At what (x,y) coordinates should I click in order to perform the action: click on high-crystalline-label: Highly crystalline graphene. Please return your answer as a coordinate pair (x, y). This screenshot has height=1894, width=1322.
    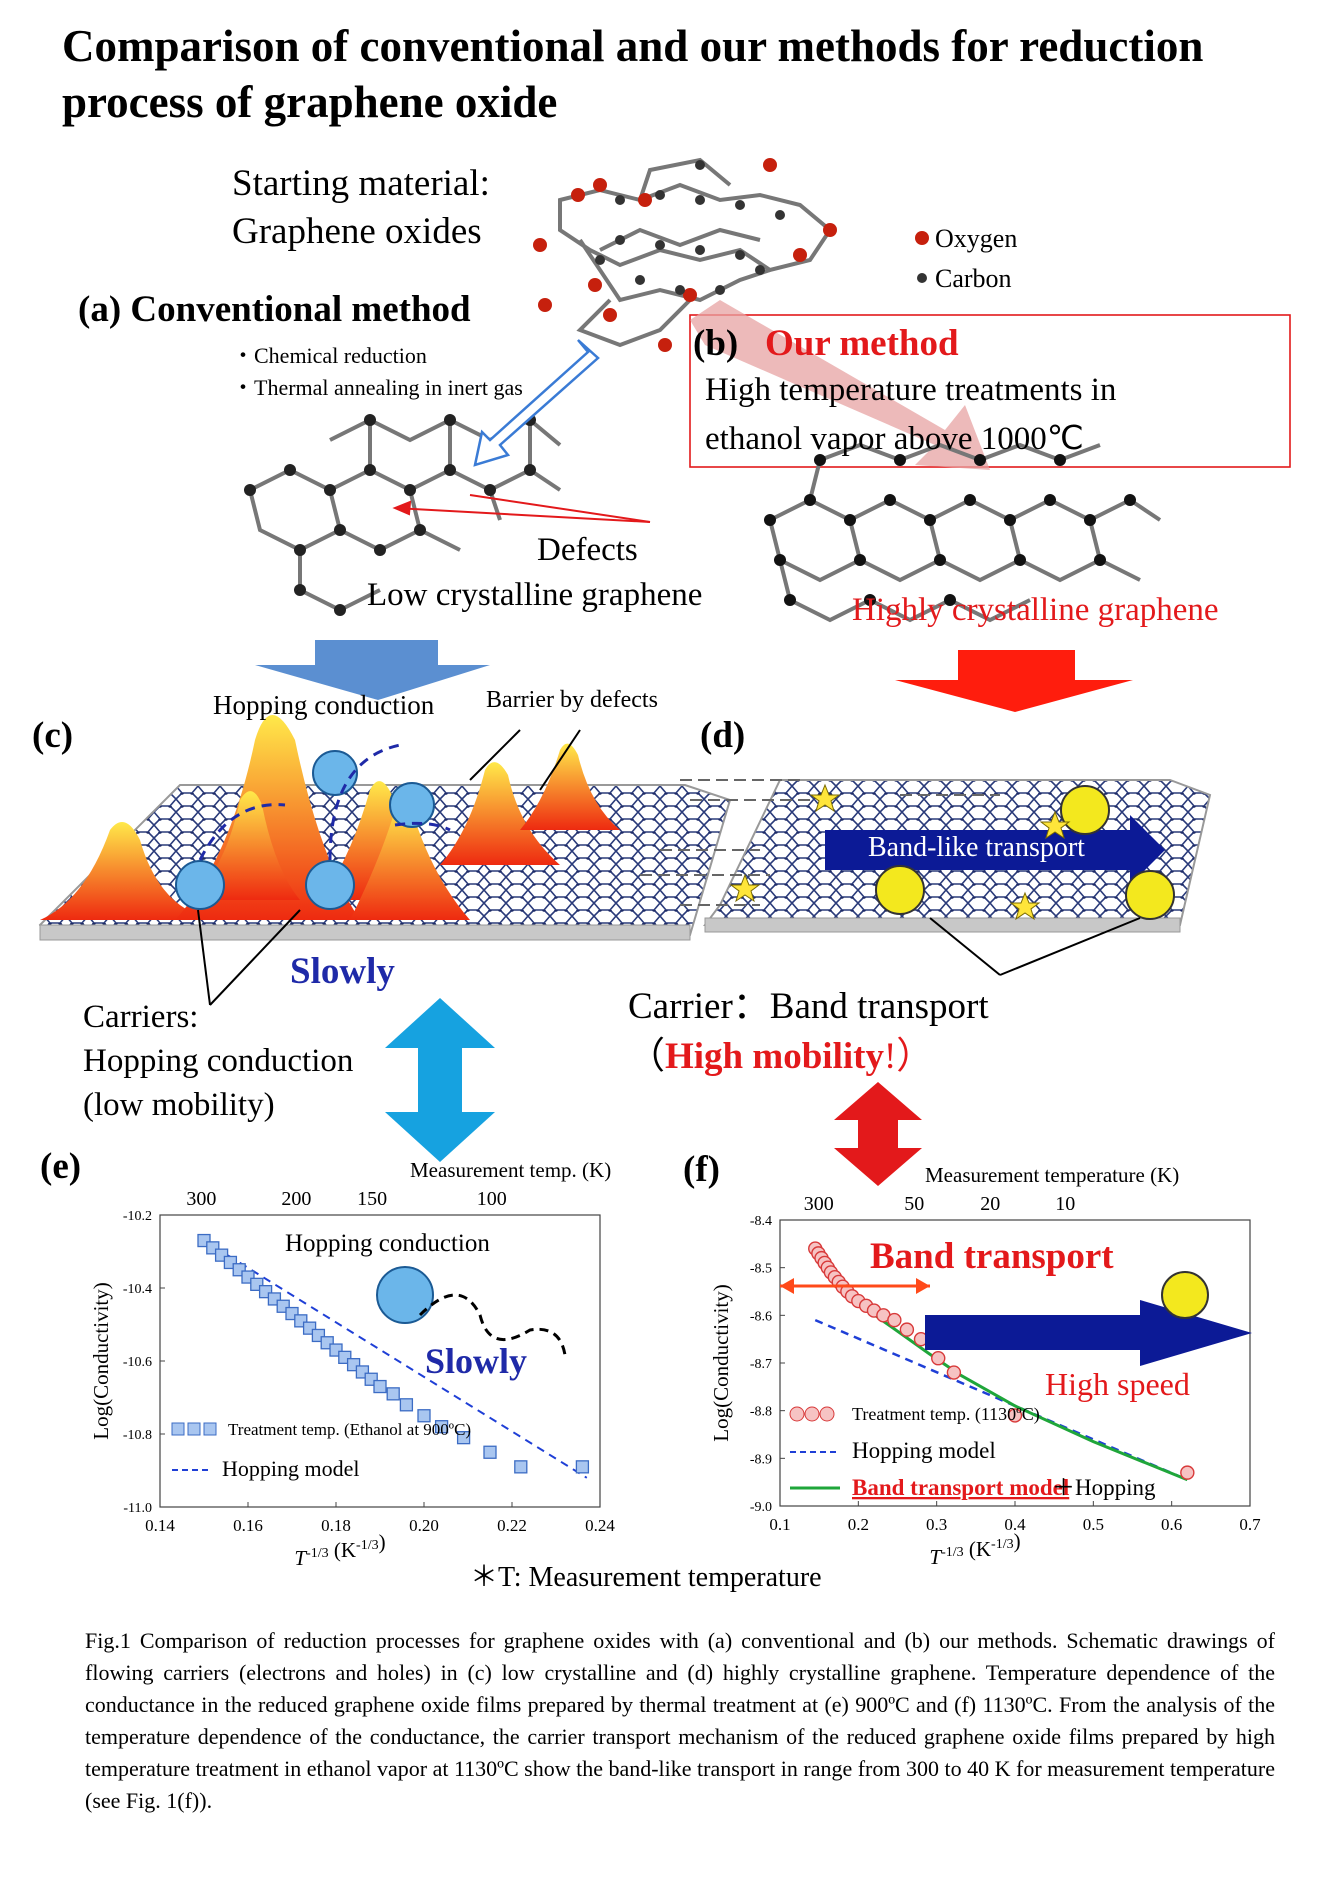
    Looking at the image, I should click on (1035, 610).